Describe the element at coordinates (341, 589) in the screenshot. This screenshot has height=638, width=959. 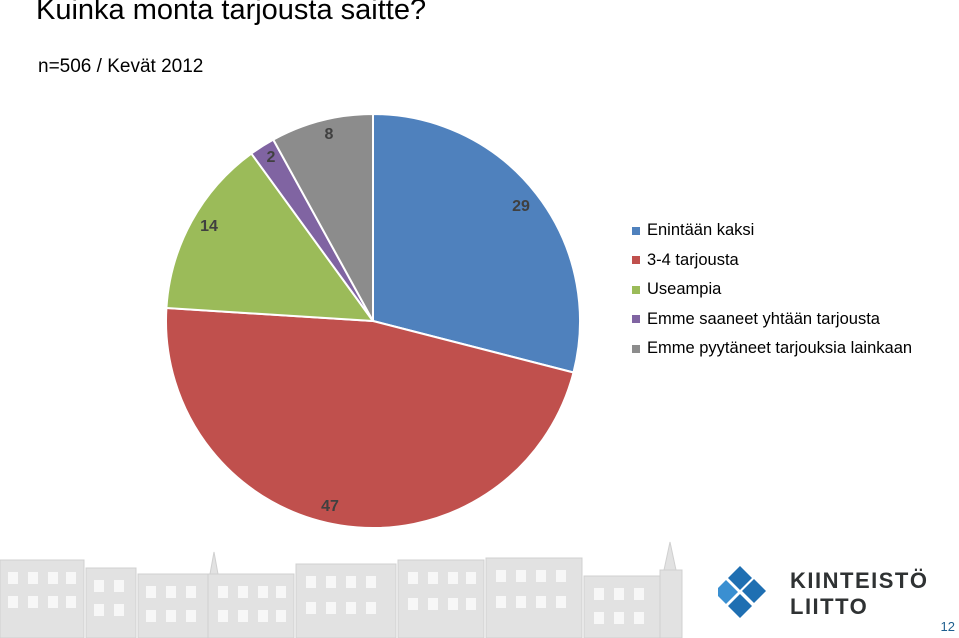
I see `city-skyline-image` at that location.